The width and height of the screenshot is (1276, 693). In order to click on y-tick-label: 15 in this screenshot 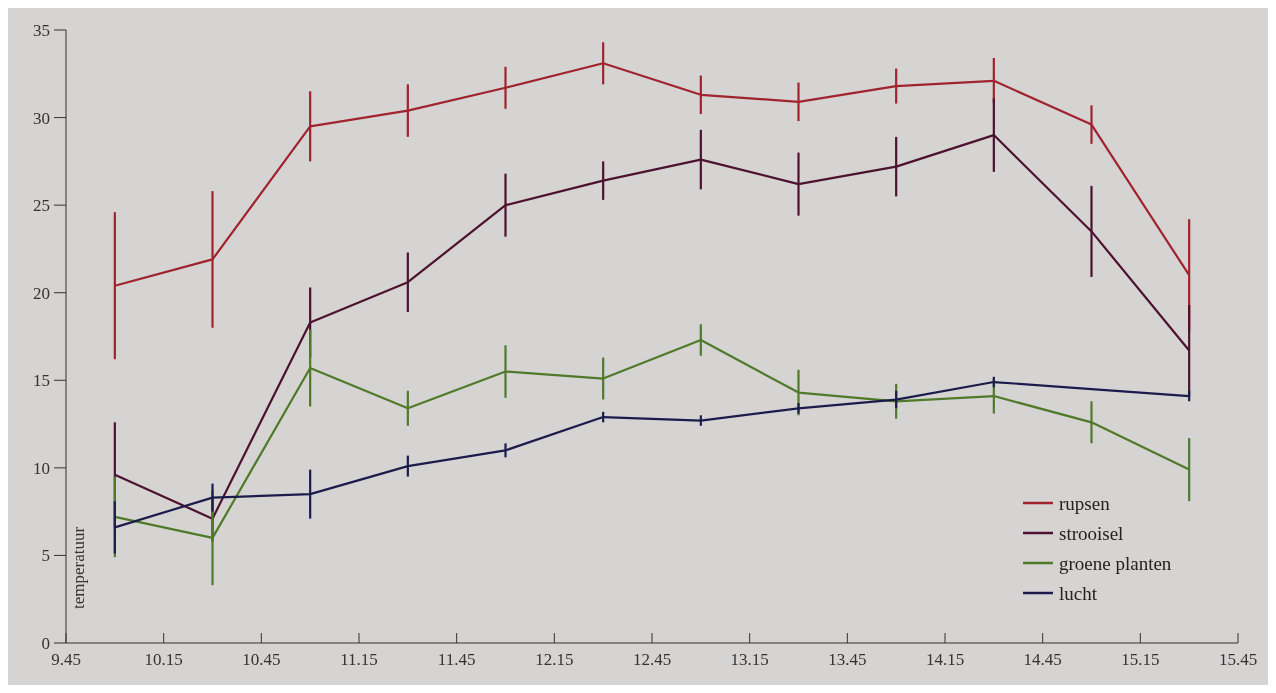, I will do `click(41, 381)`.